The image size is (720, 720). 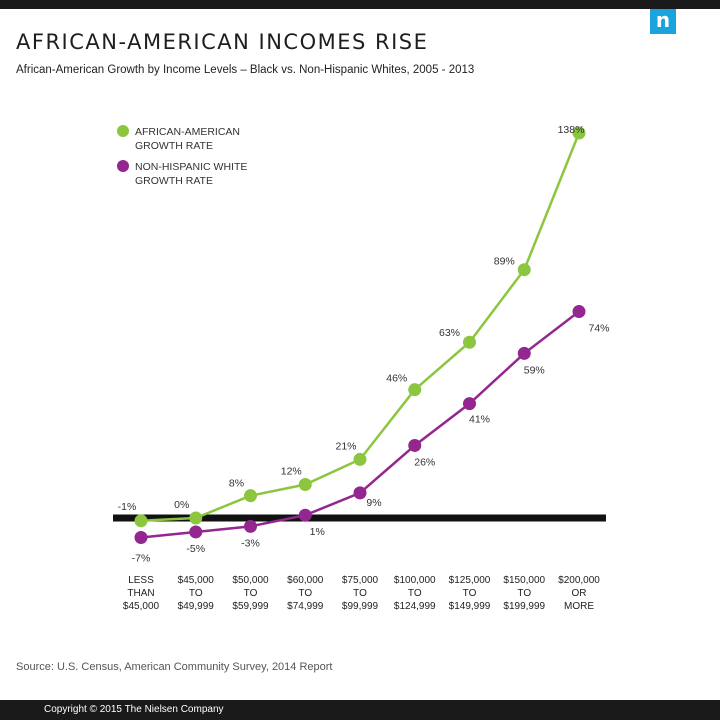 I want to click on top-bar, so click(x=360, y=4).